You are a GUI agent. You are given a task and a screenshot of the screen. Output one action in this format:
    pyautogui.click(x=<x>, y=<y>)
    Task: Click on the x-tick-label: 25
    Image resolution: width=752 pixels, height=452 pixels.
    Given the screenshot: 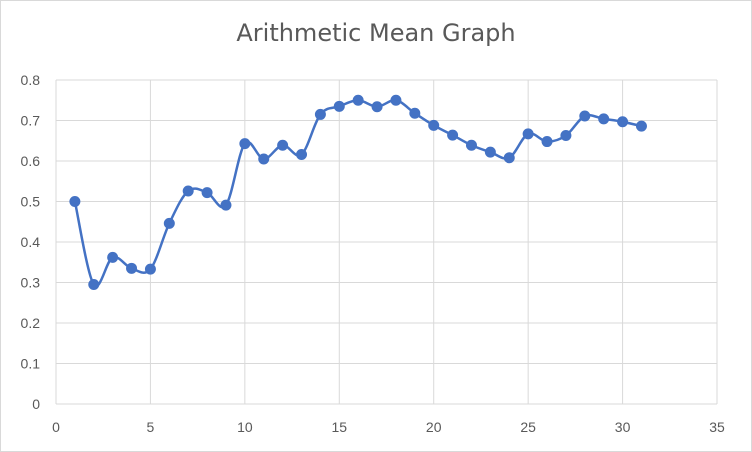 What is the action you would take?
    pyautogui.click(x=528, y=427)
    